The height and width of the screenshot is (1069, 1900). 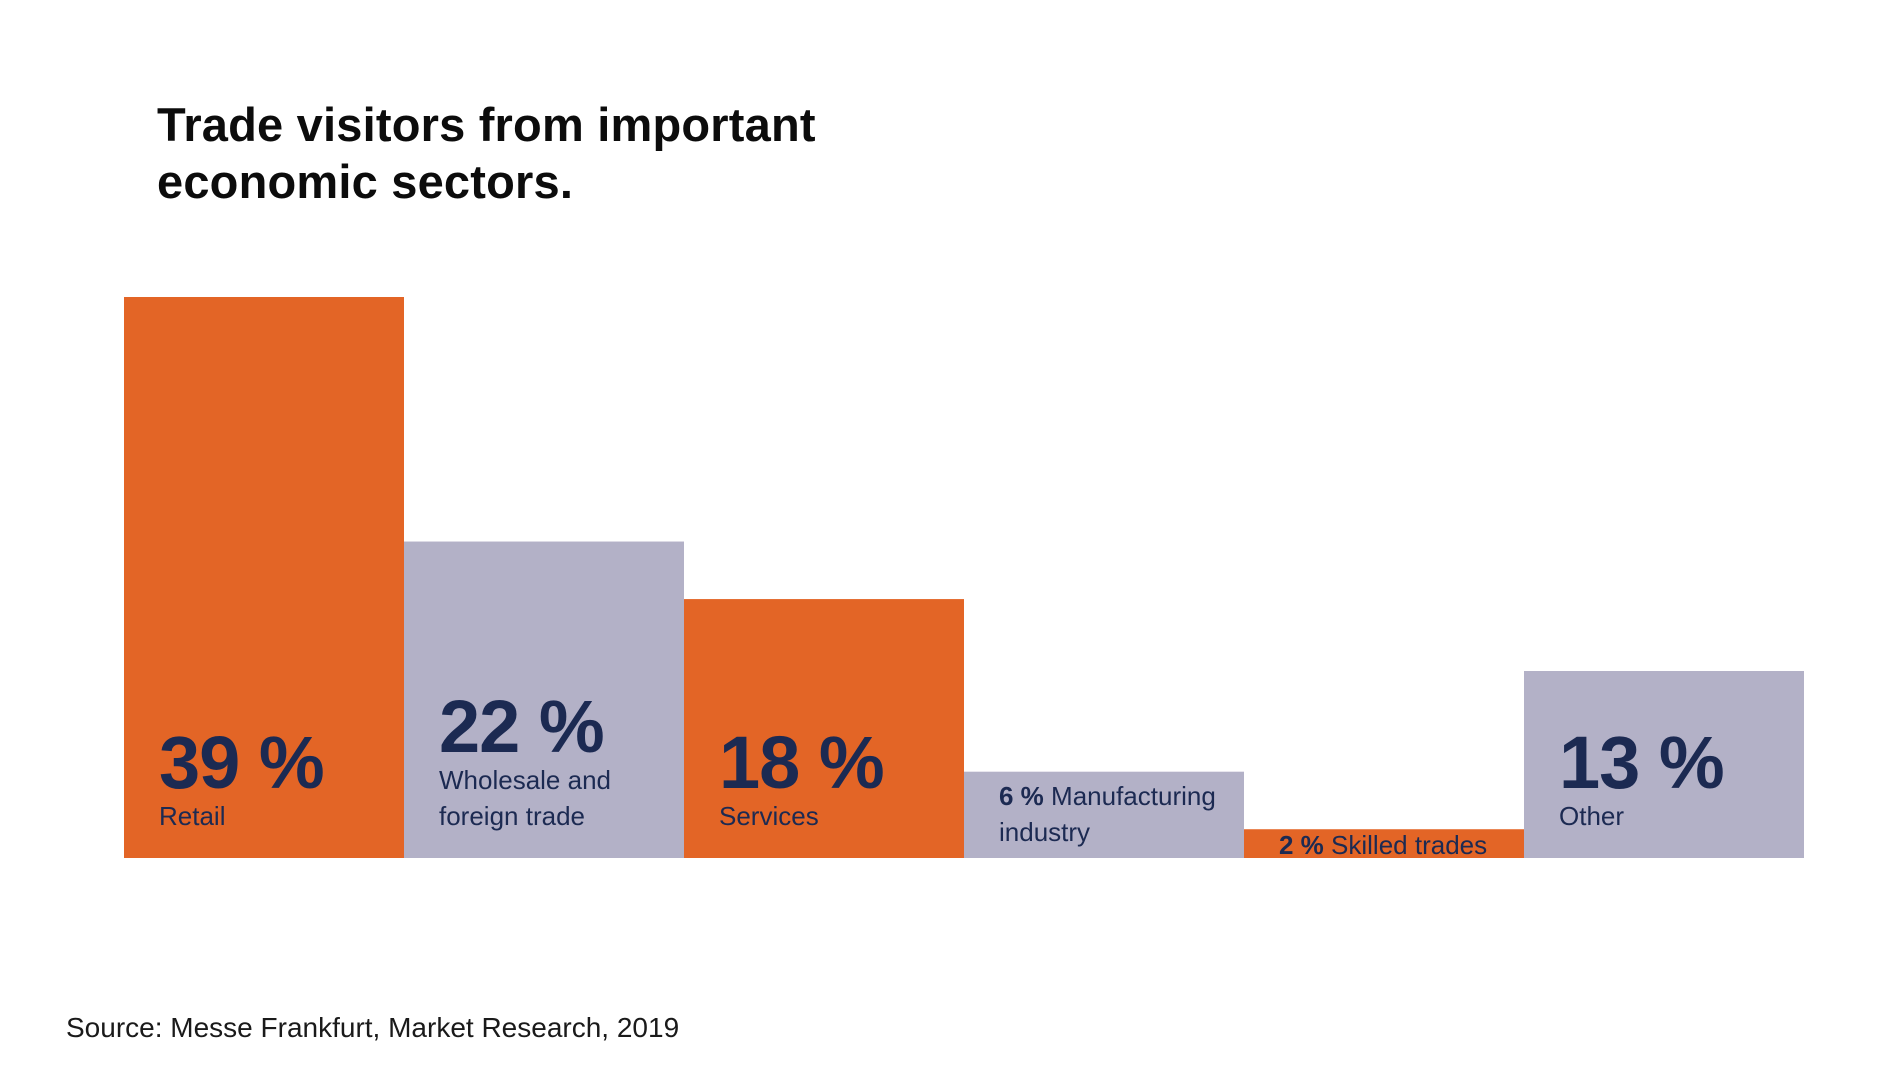 What do you see at coordinates (242, 762) in the screenshot?
I see `value-label: 39 %` at bounding box center [242, 762].